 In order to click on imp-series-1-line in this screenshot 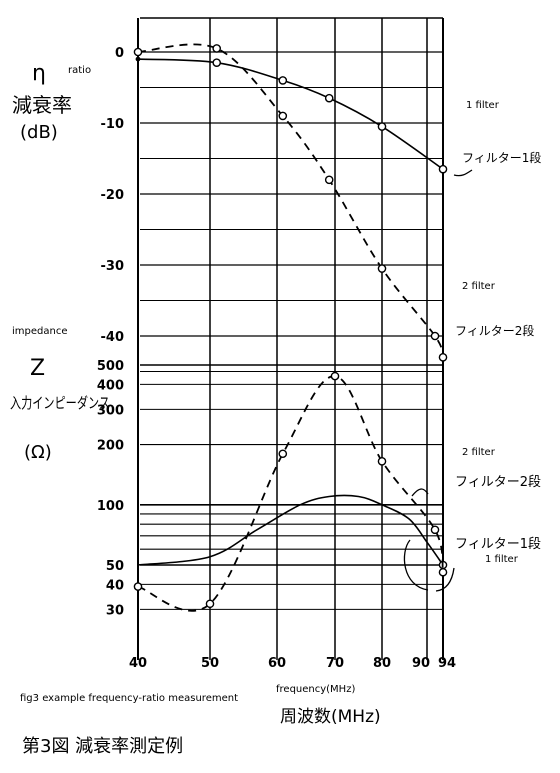, I will do `click(290, 530)`.